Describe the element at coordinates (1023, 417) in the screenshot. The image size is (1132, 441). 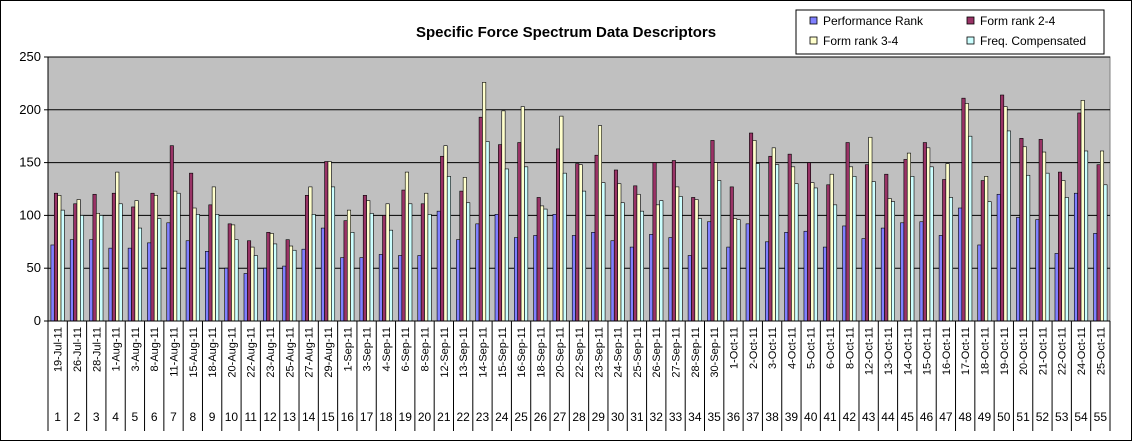
I see `x-index-label-51: 51` at that location.